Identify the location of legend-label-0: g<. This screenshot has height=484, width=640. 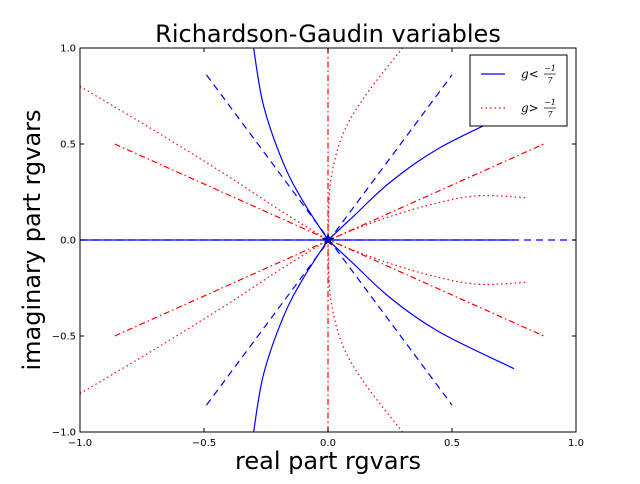
(530, 74).